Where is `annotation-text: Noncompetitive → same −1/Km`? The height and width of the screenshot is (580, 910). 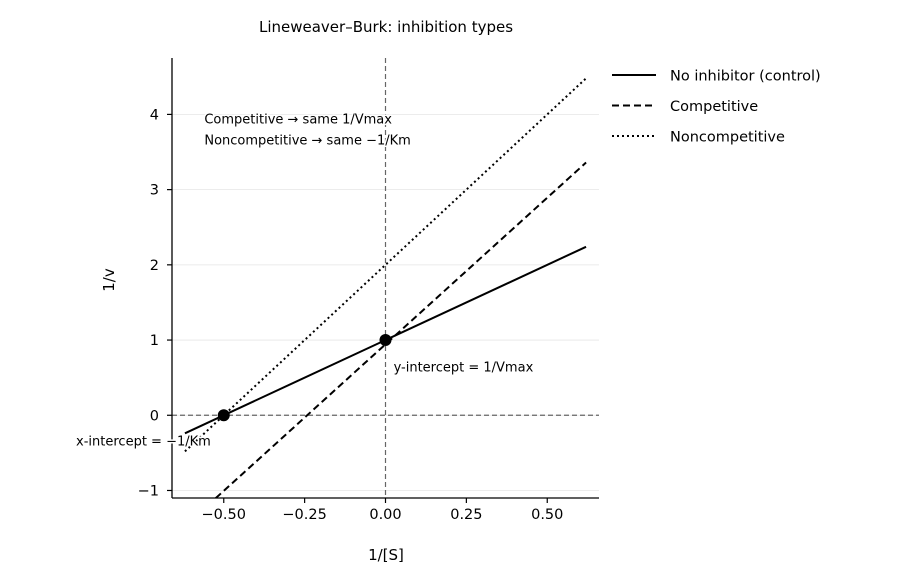 annotation-text: Noncompetitive → same −1/Km is located at coordinates (307, 140).